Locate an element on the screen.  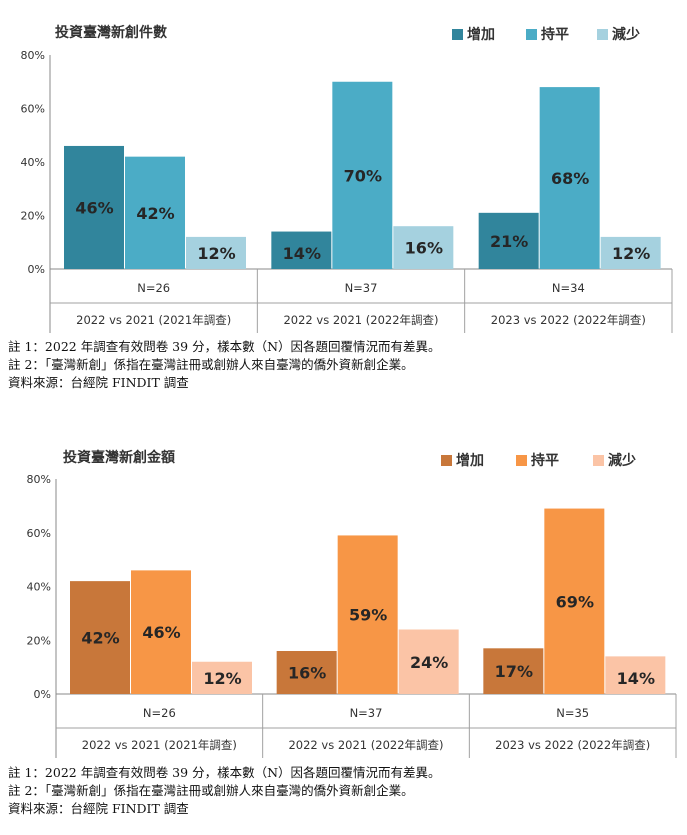
data-label: 24% is located at coordinates (429, 662).